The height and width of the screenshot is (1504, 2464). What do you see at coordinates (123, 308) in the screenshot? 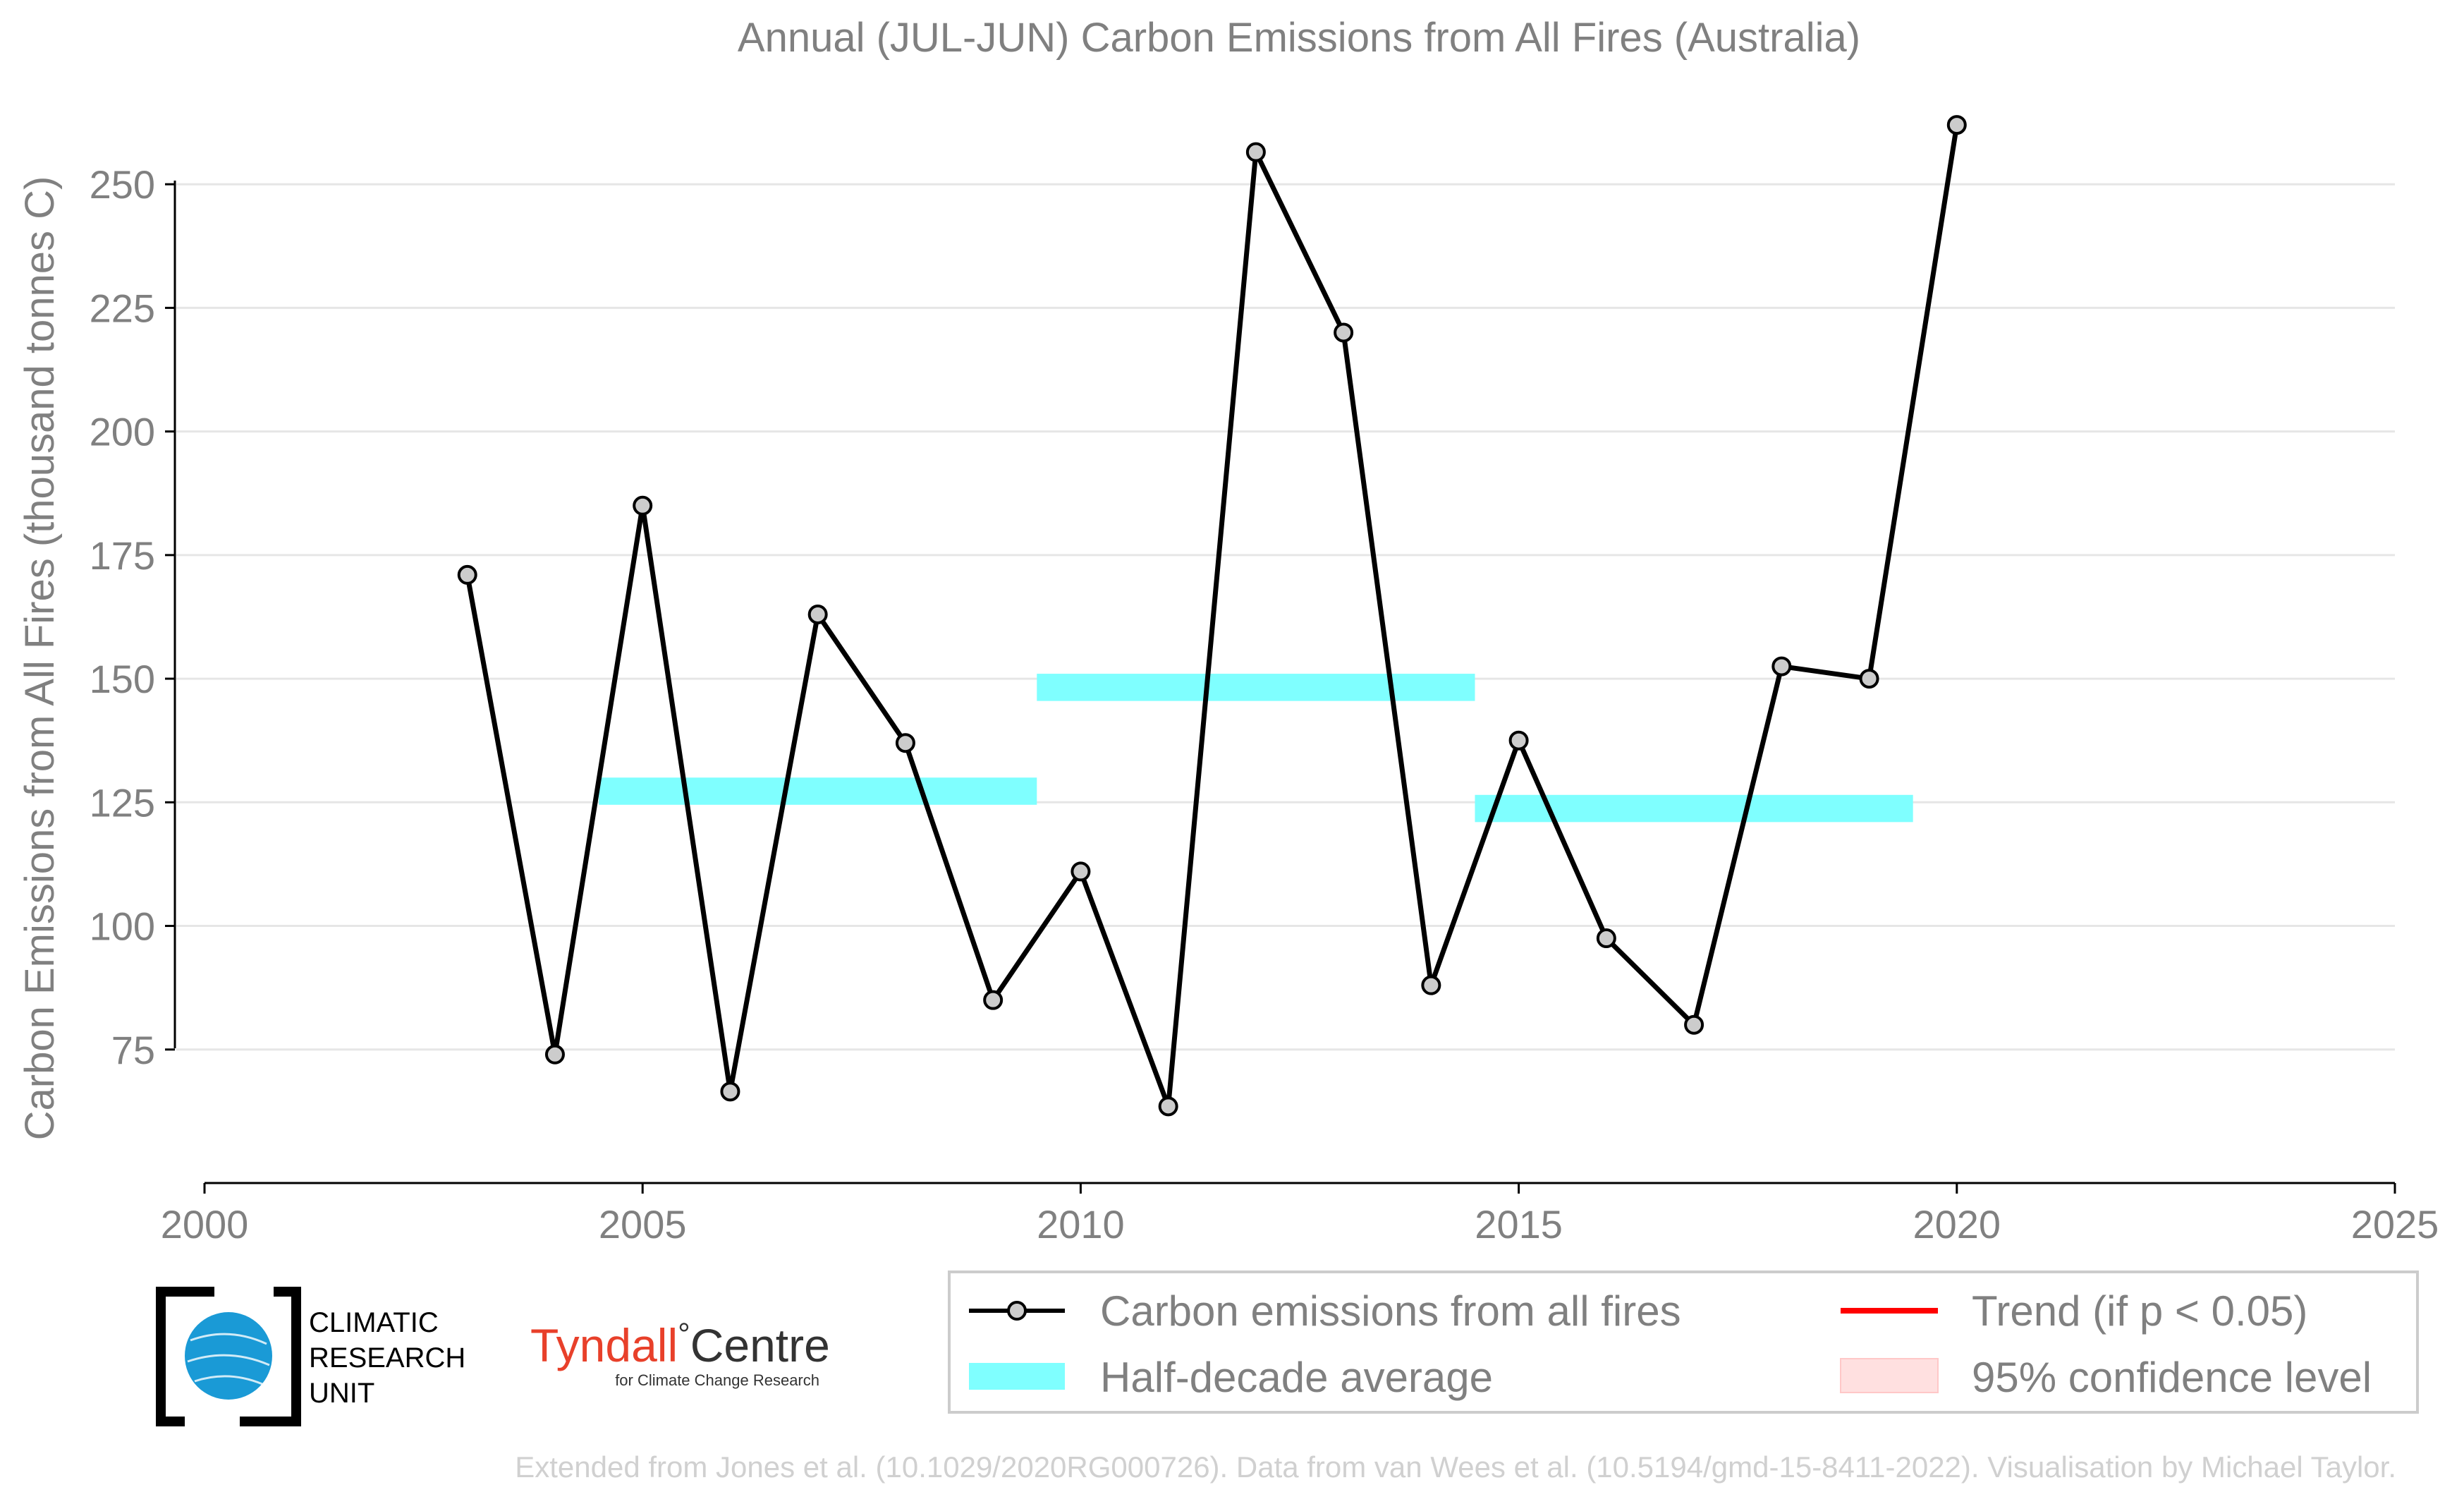
I see `y-tick-label: 225` at bounding box center [123, 308].